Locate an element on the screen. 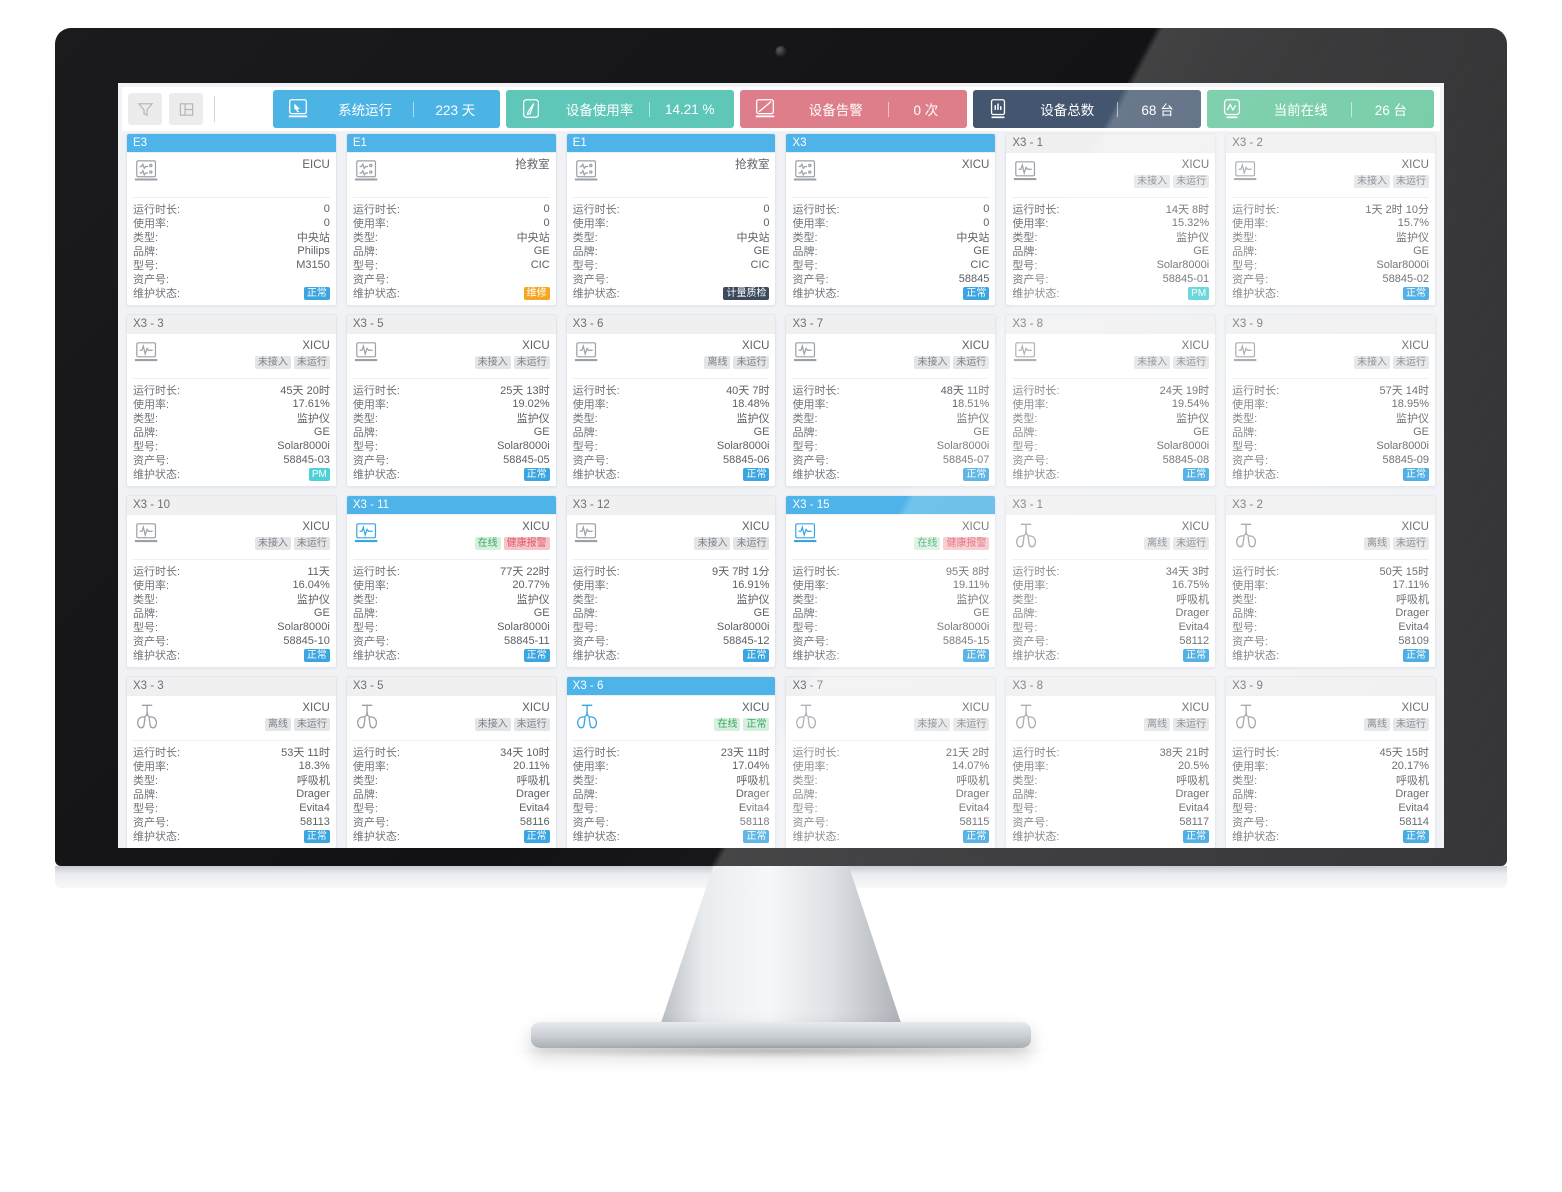 The width and height of the screenshot is (1562, 1192). detail-value: Solar8000i is located at coordinates (1402, 265).